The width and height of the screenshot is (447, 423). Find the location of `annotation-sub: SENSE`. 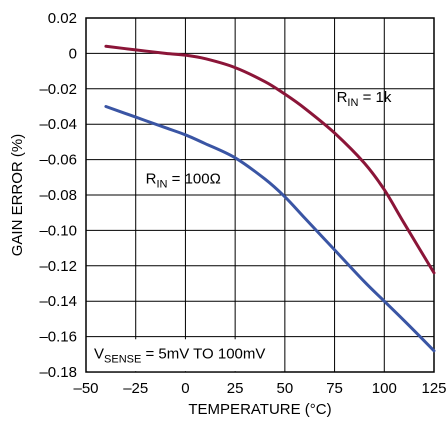

annotation-sub: SENSE is located at coordinates (122, 360).